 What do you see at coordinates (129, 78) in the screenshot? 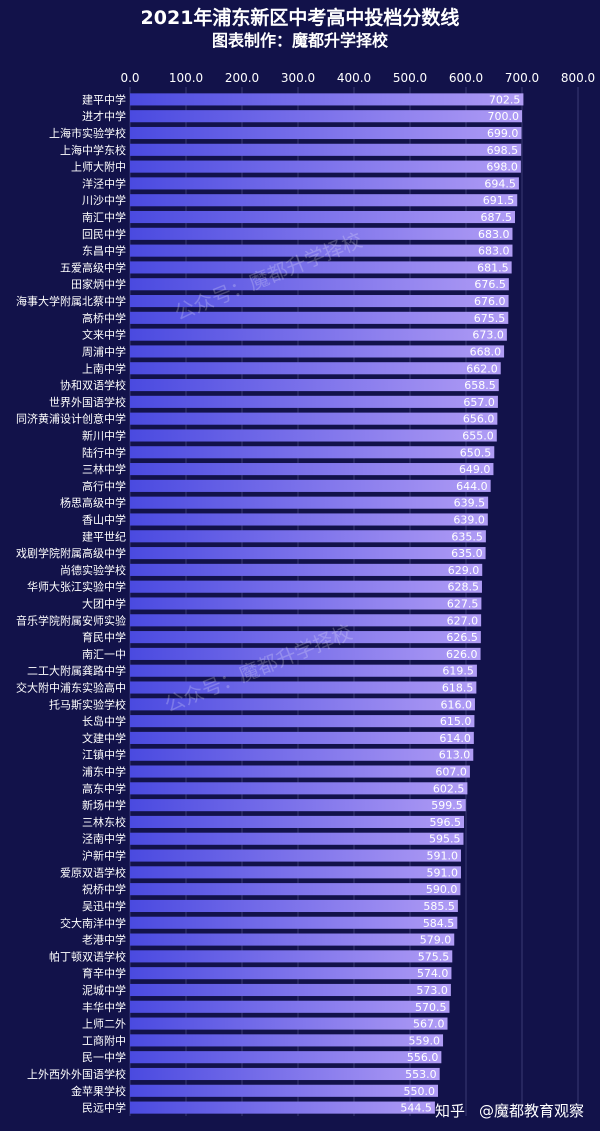
I see `x-tick-label: 0.0` at bounding box center [129, 78].